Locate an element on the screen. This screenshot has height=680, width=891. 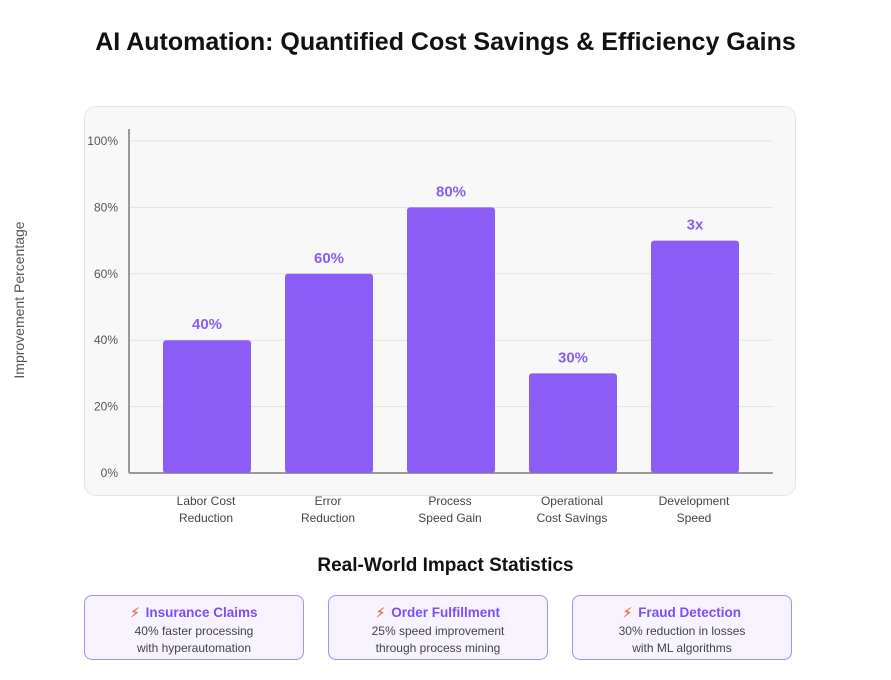
stat-card-title: Insurance Claims is located at coordinates (201, 612).